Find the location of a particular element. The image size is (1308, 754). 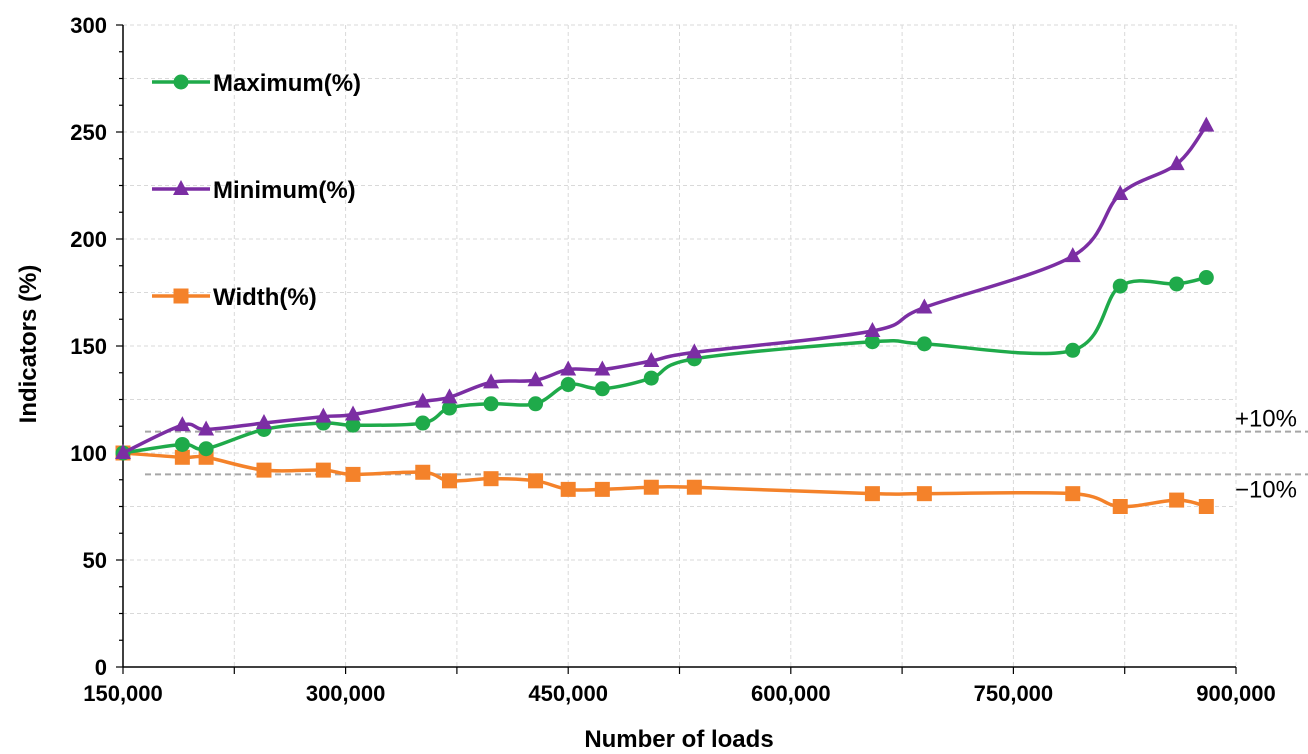

legend: Maximum(%) Minimum(%) Width(%) is located at coordinates (256, 190).